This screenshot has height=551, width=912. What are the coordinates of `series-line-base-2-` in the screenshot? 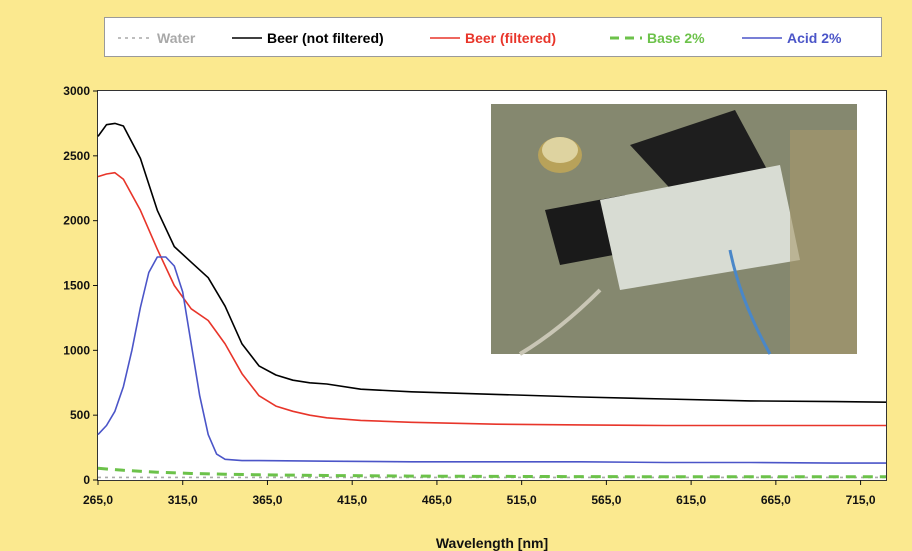 It's located at (491, 472).